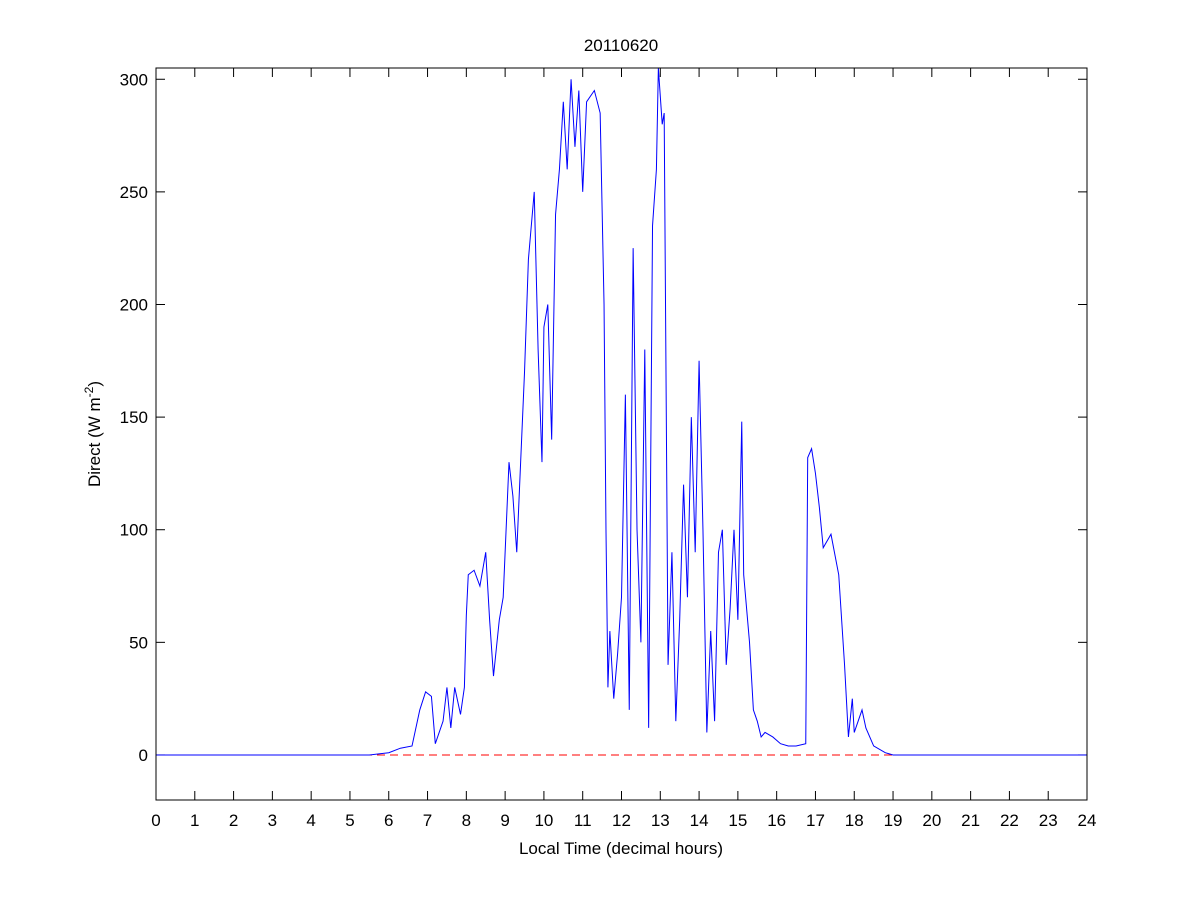 This screenshot has width=1201, height=905. Describe the element at coordinates (854, 820) in the screenshot. I see `x-tick-label: 18` at that location.